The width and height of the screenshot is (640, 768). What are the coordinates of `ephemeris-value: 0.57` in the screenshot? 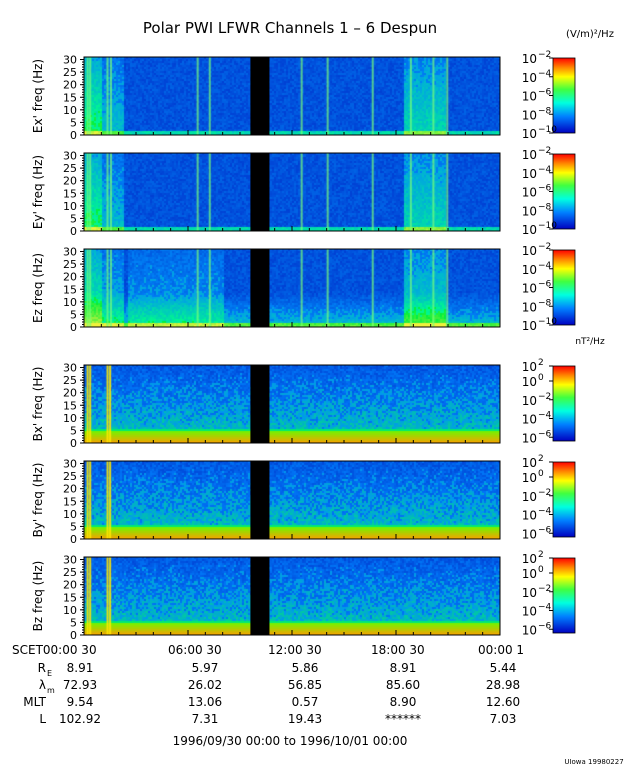 It's located at (305, 702).